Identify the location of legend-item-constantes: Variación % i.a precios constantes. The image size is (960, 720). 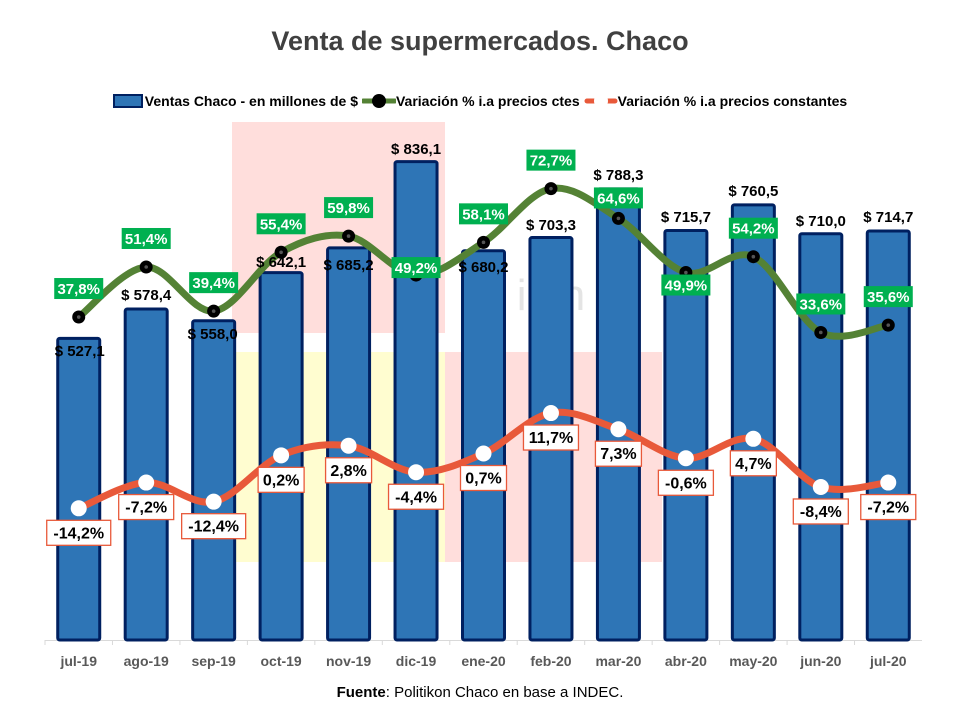
(716, 101).